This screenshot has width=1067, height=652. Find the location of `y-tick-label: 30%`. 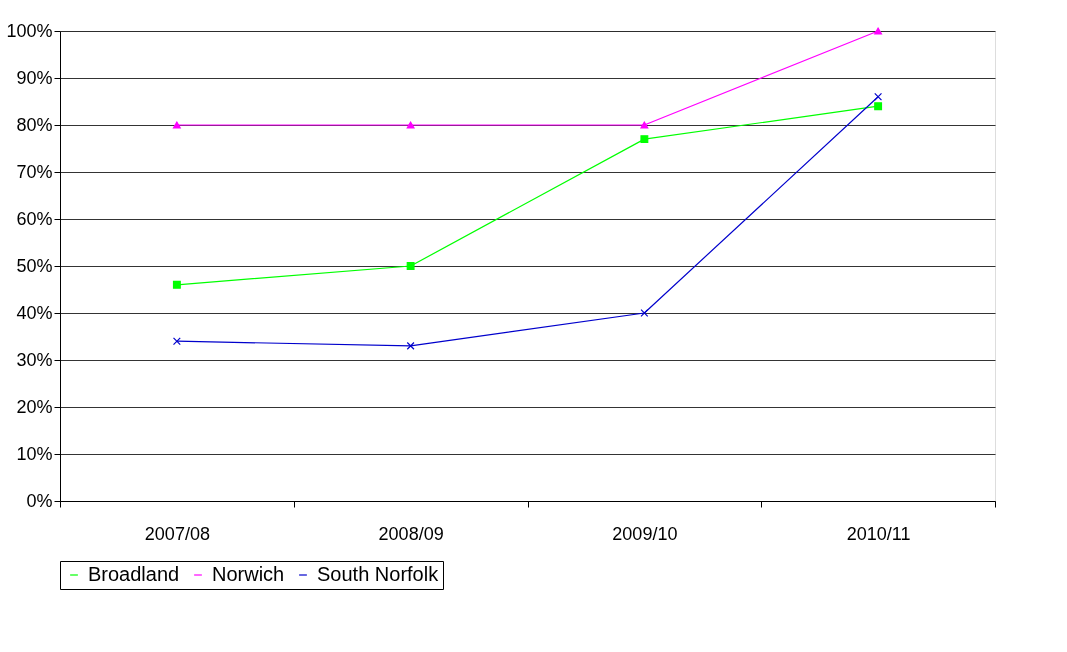

y-tick-label: 30% is located at coordinates (34, 359).